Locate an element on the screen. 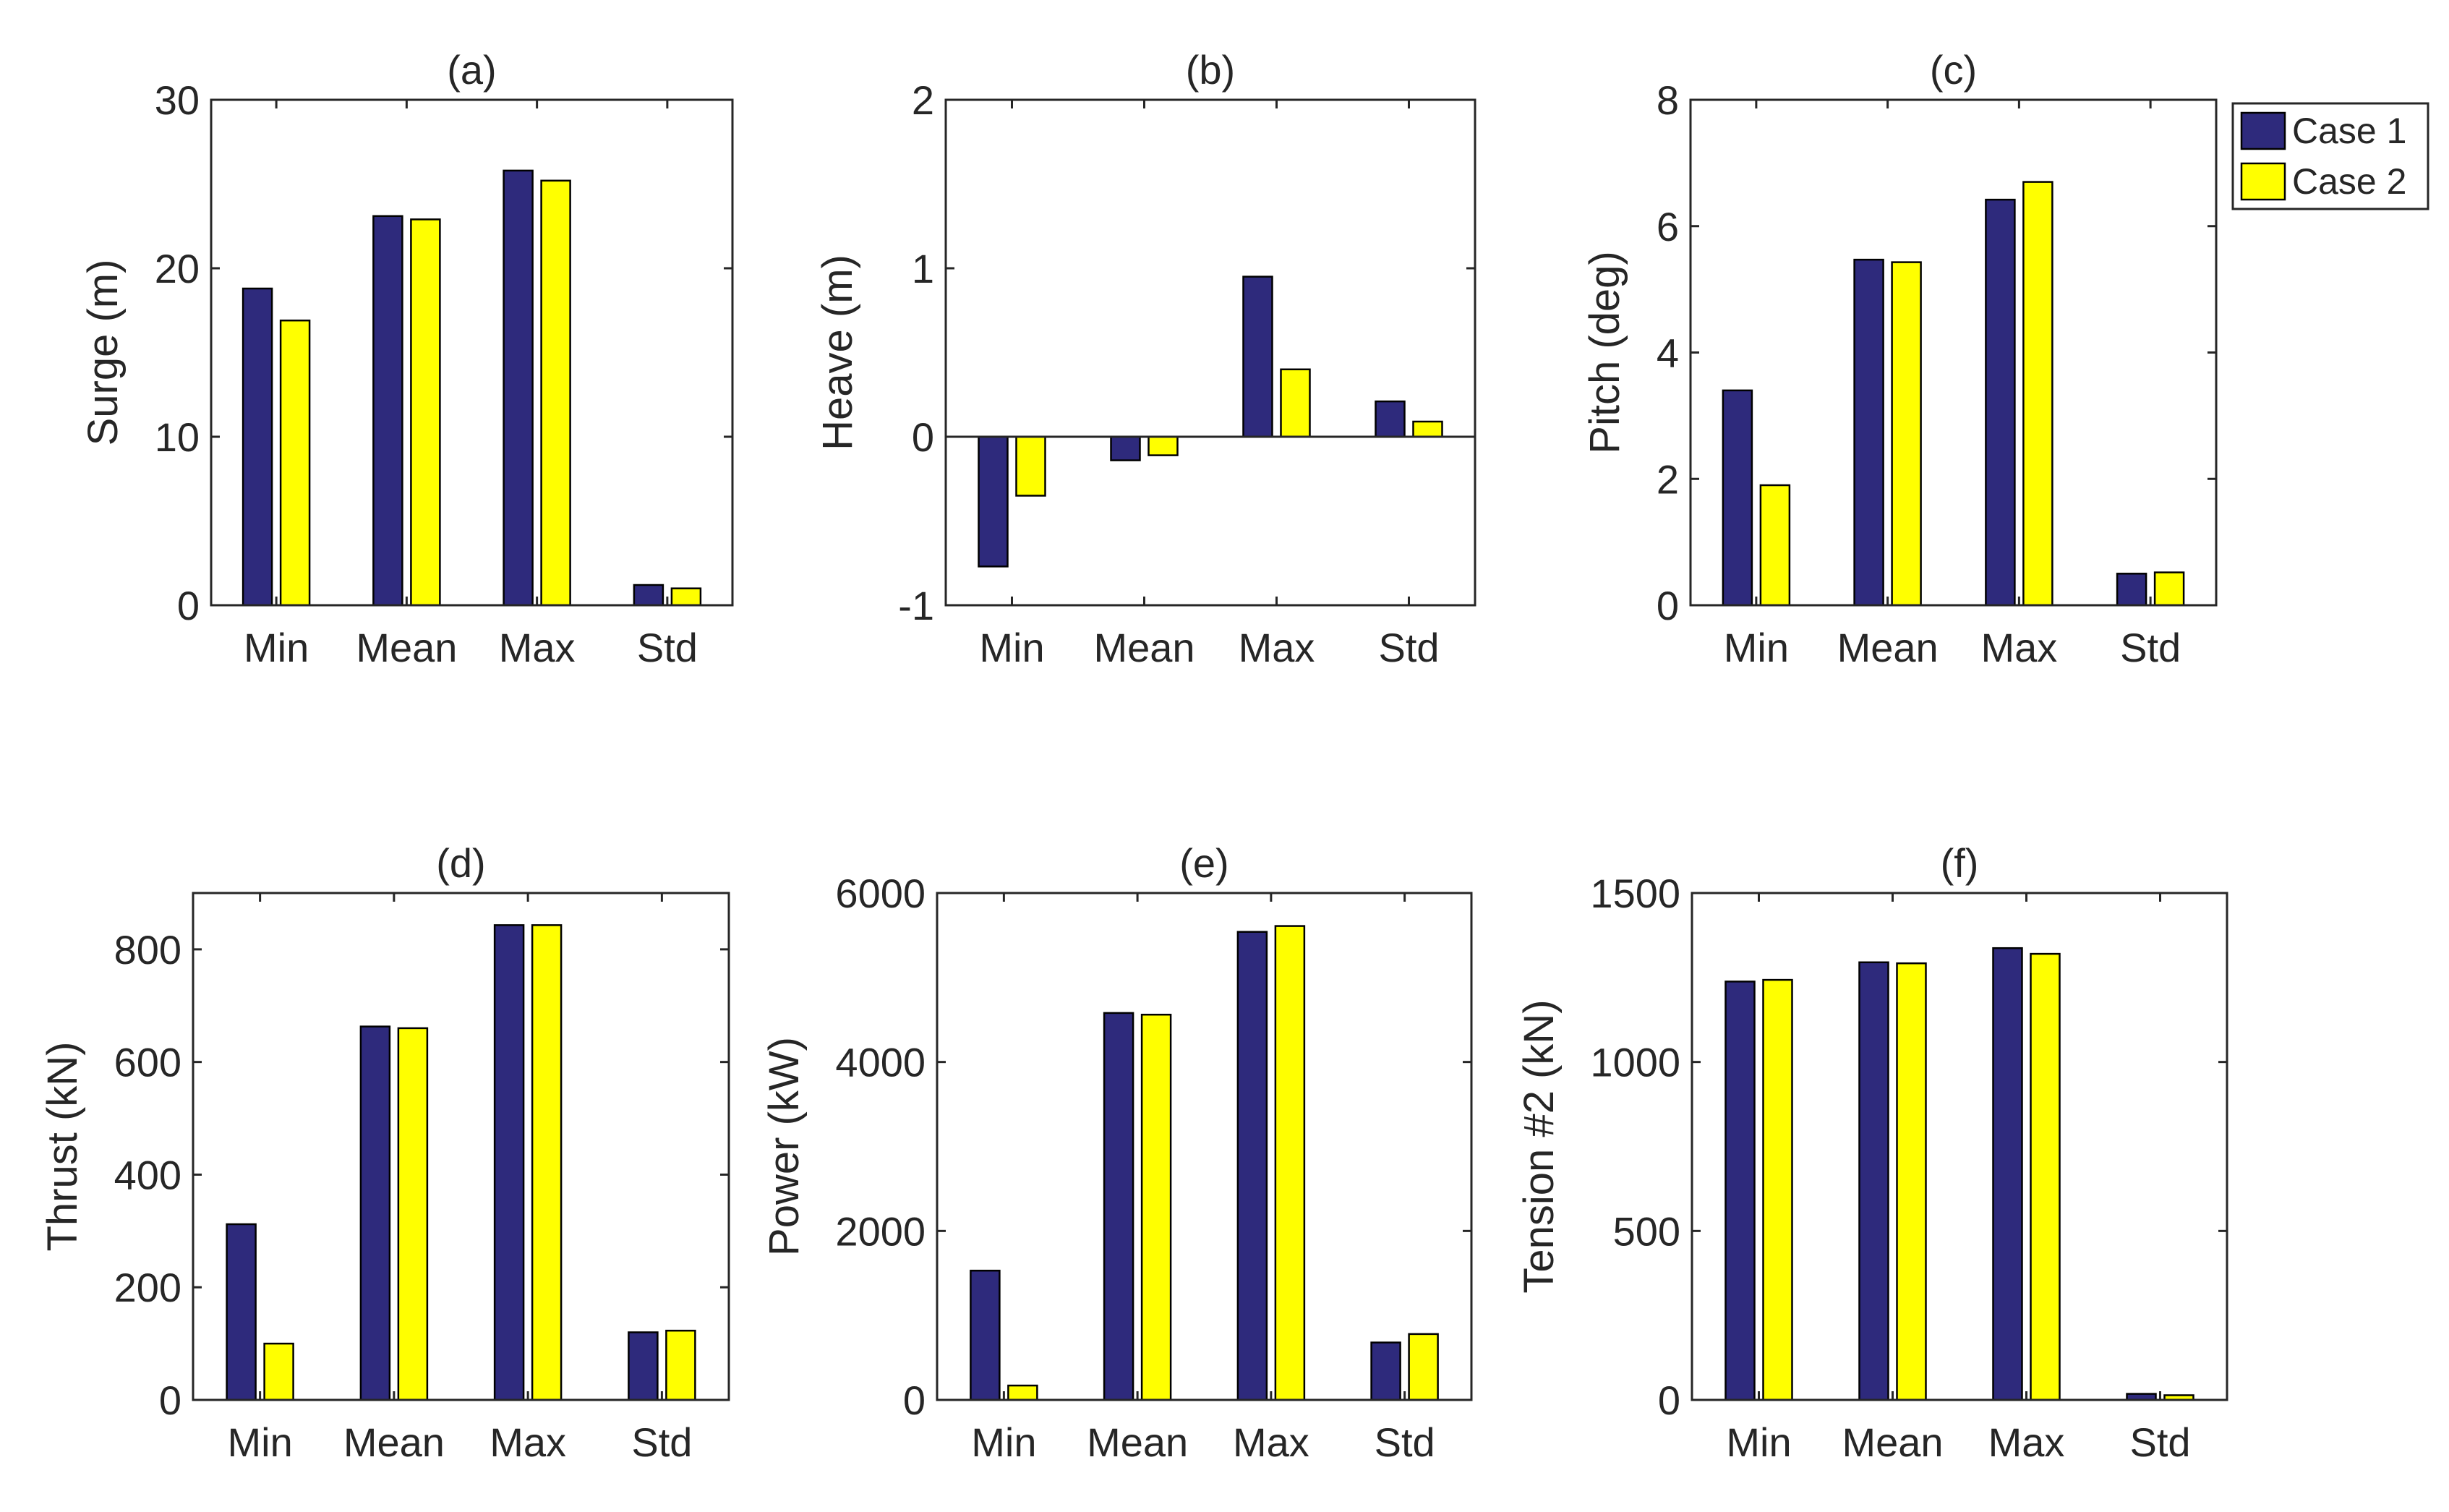  bar-c-case-2-max is located at coordinates (2038, 394).